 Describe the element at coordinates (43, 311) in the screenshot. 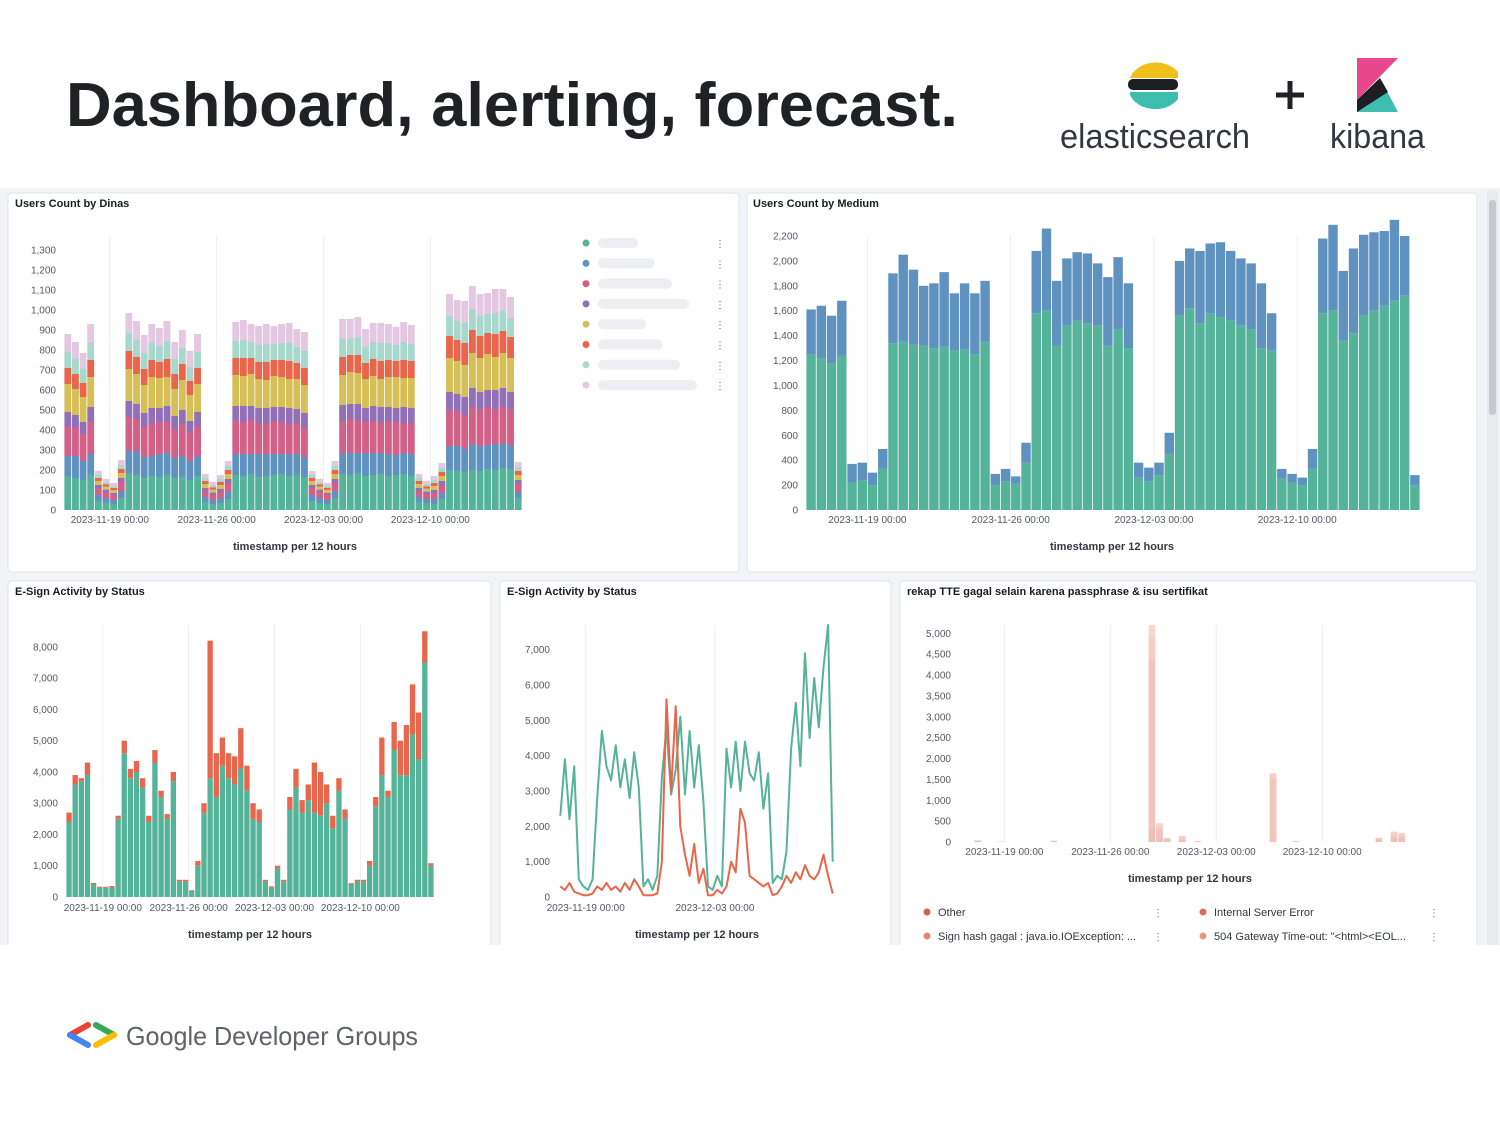

I see `y-tick-label: 1,000` at that location.